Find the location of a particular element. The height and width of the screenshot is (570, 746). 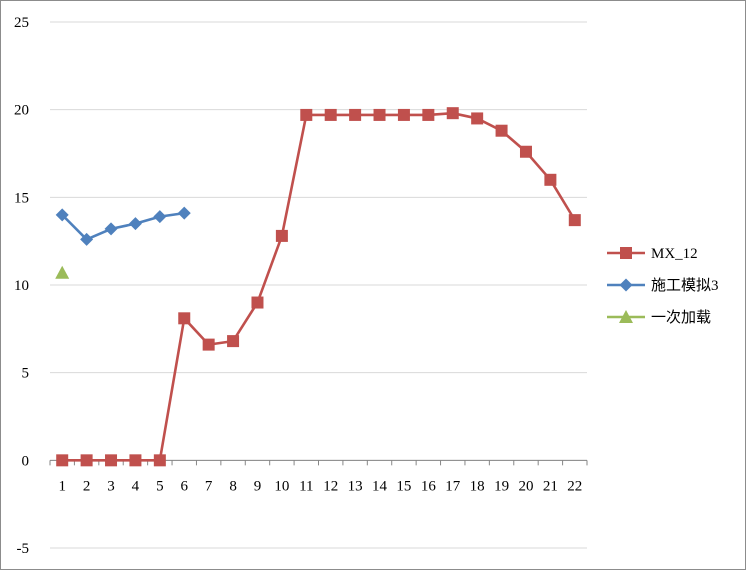

x-tick-label: 7 is located at coordinates (209, 486).